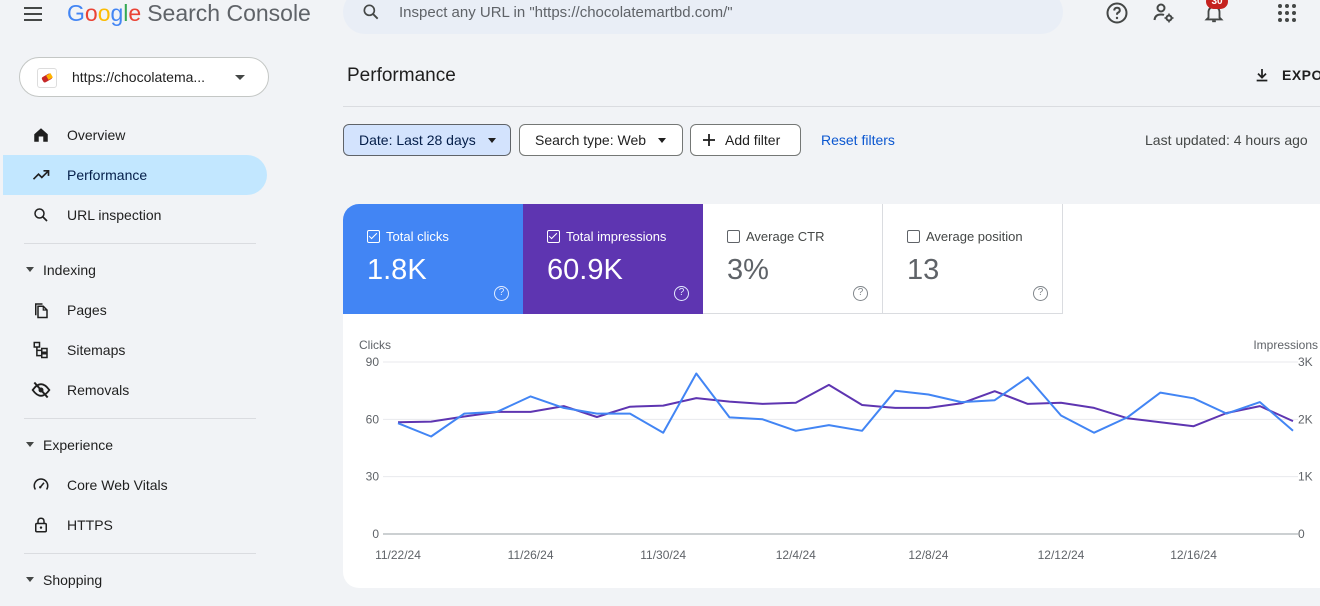 This screenshot has height=606, width=1320. What do you see at coordinates (373, 362) in the screenshot?
I see `y-left-tick-label: 90` at bounding box center [373, 362].